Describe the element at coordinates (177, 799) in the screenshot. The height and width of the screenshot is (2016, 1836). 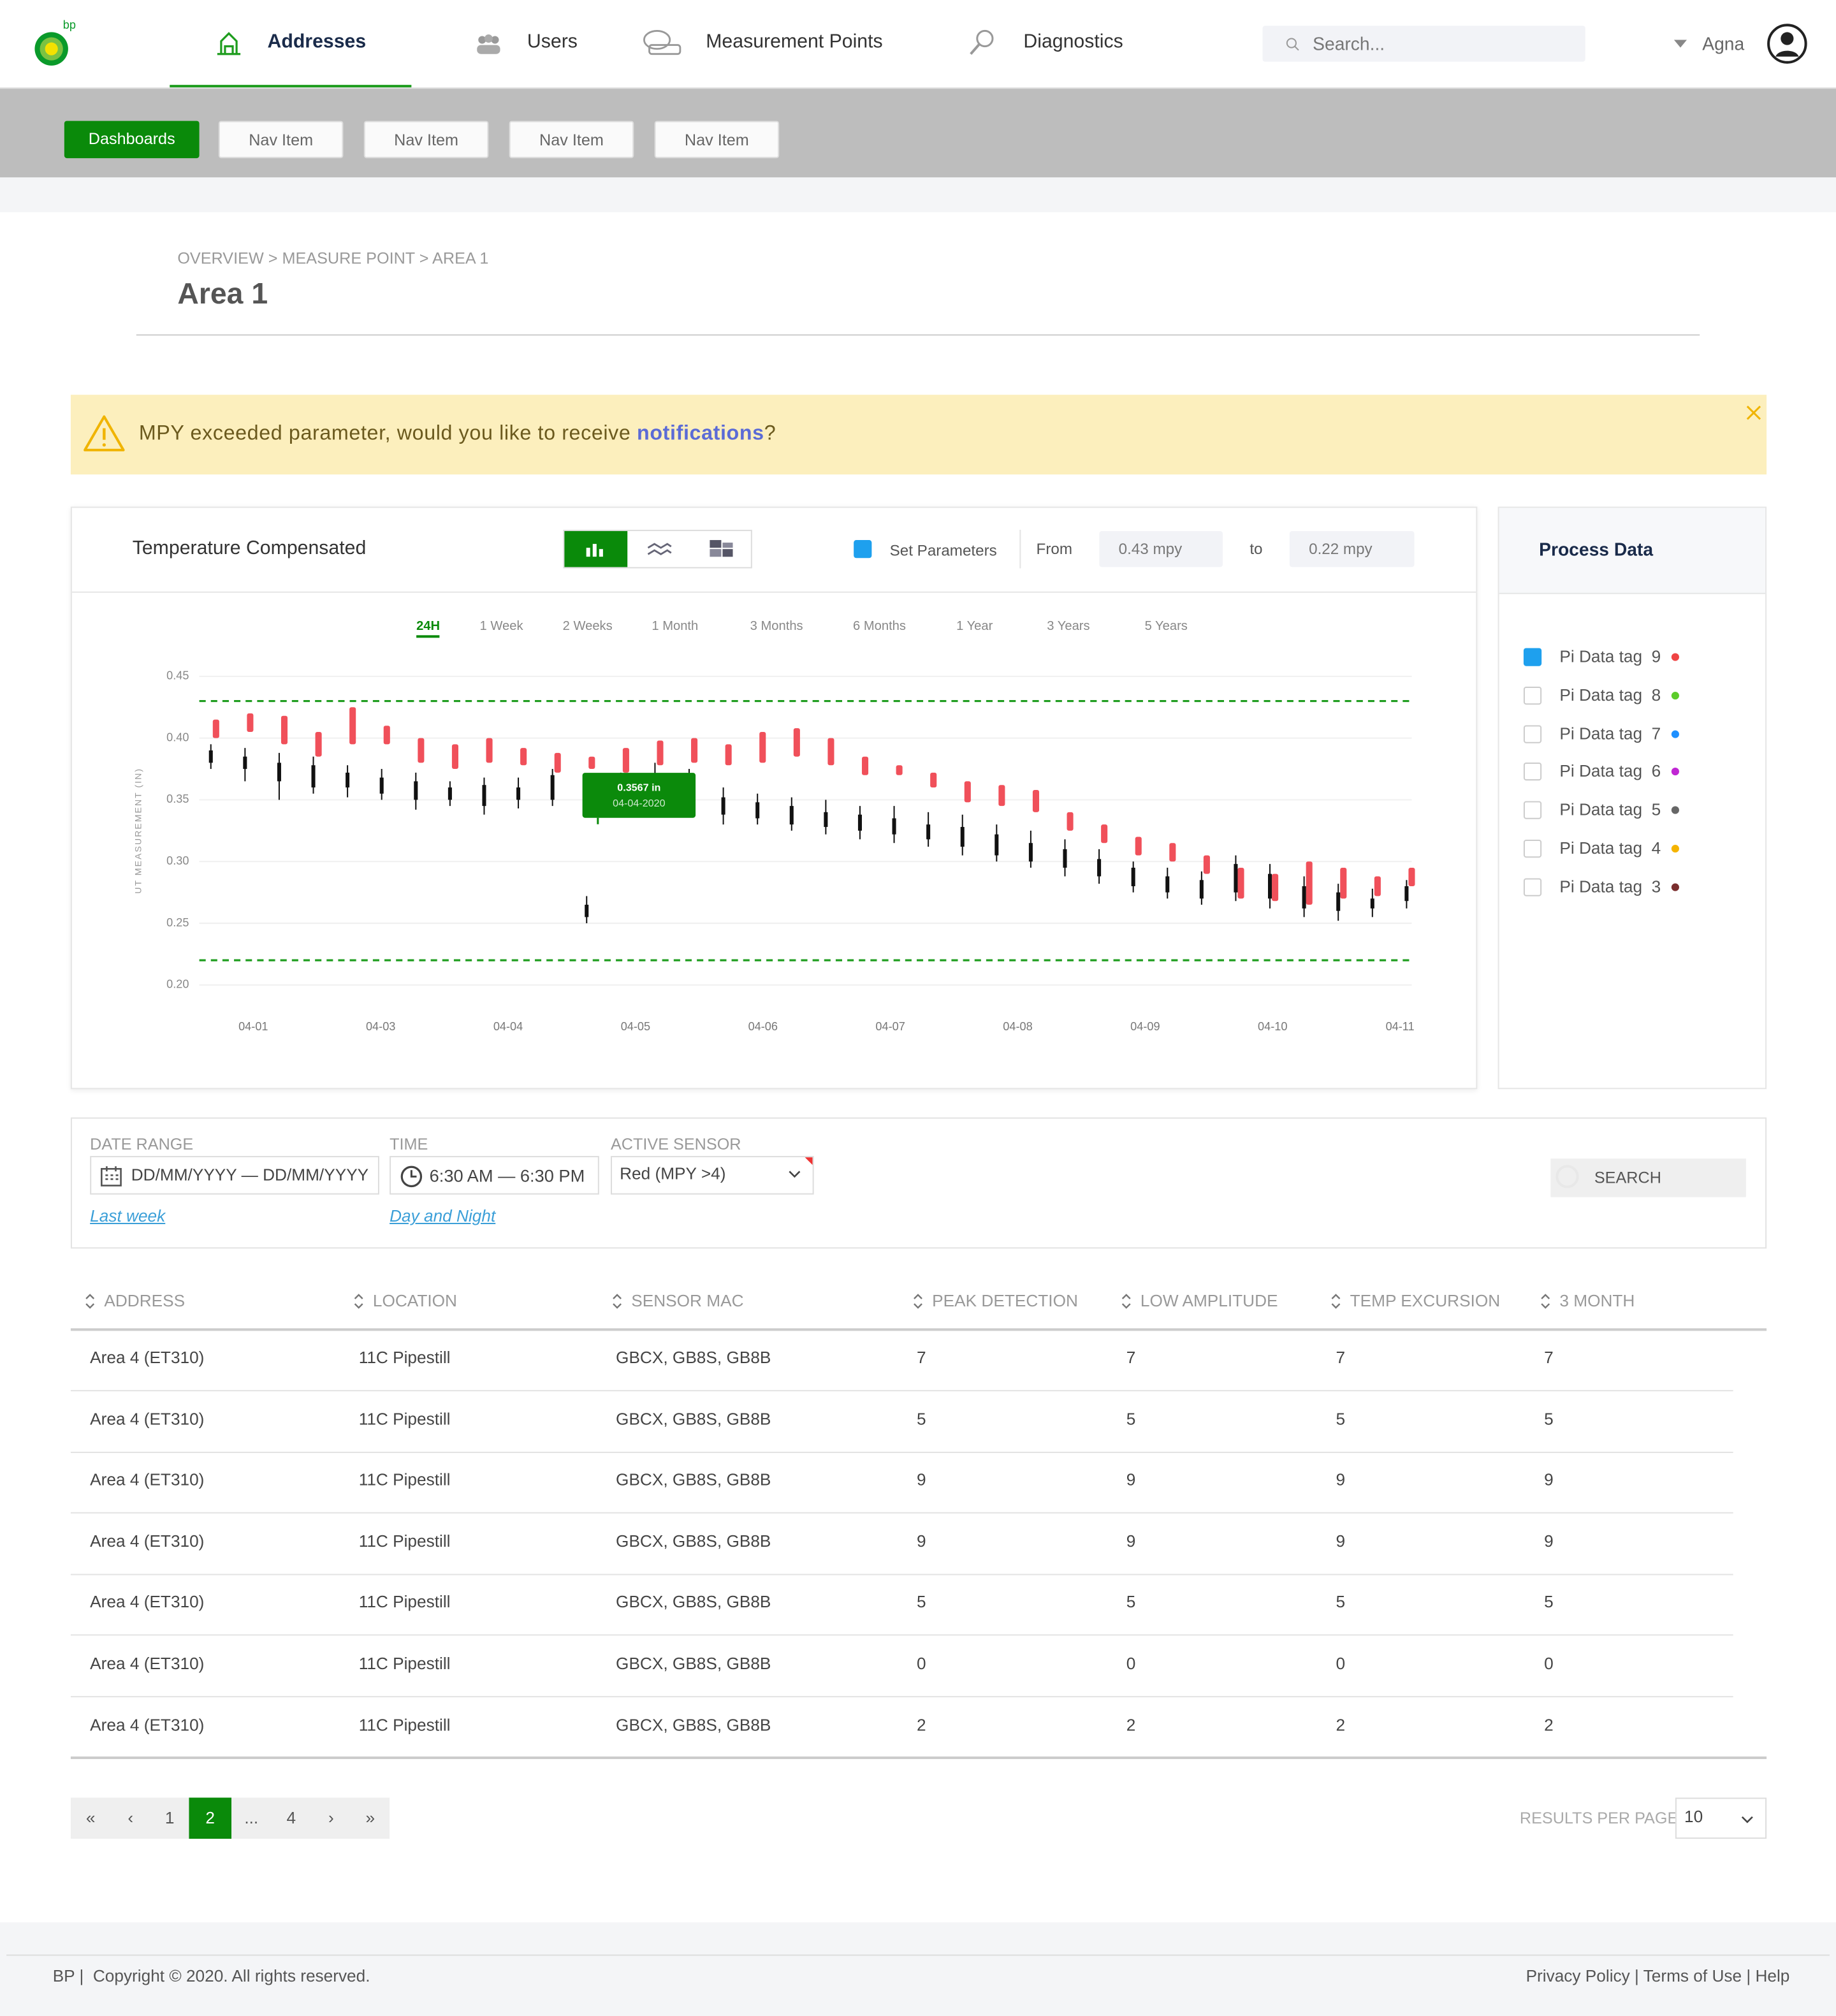
I see `y-tick-label: 0.35` at that location.